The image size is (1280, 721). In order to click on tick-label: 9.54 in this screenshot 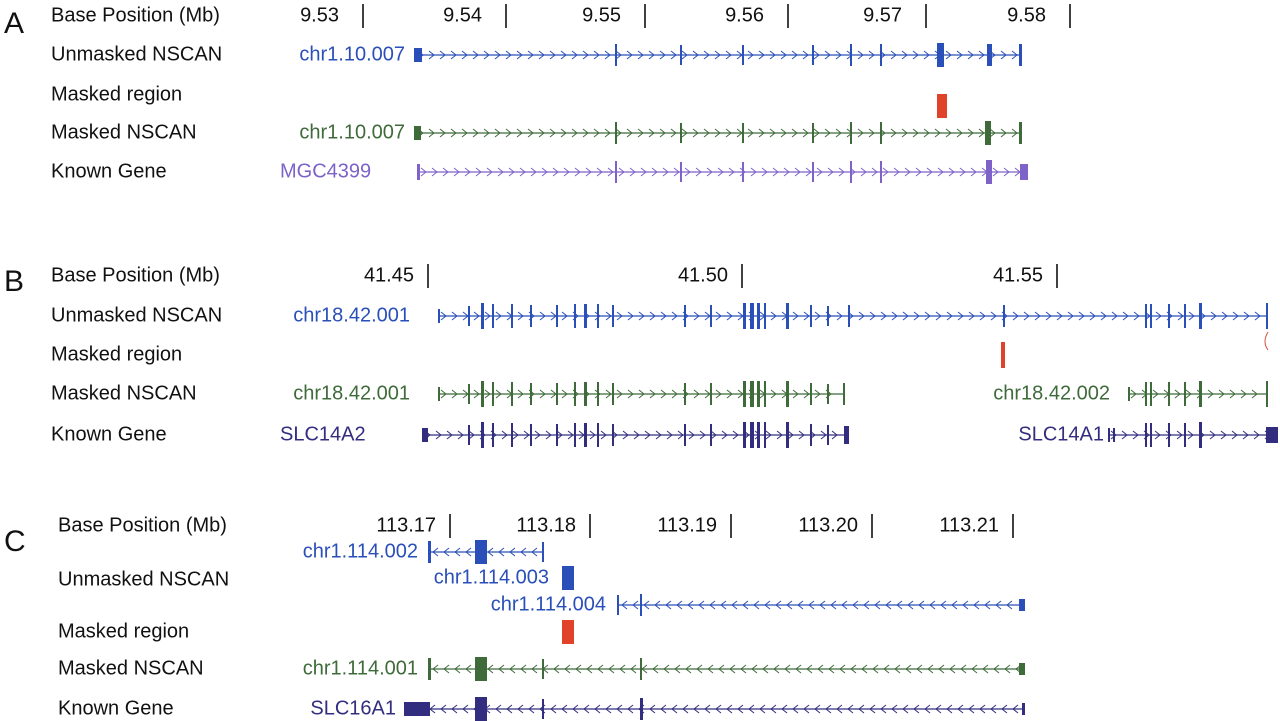, I will do `click(462, 15)`.